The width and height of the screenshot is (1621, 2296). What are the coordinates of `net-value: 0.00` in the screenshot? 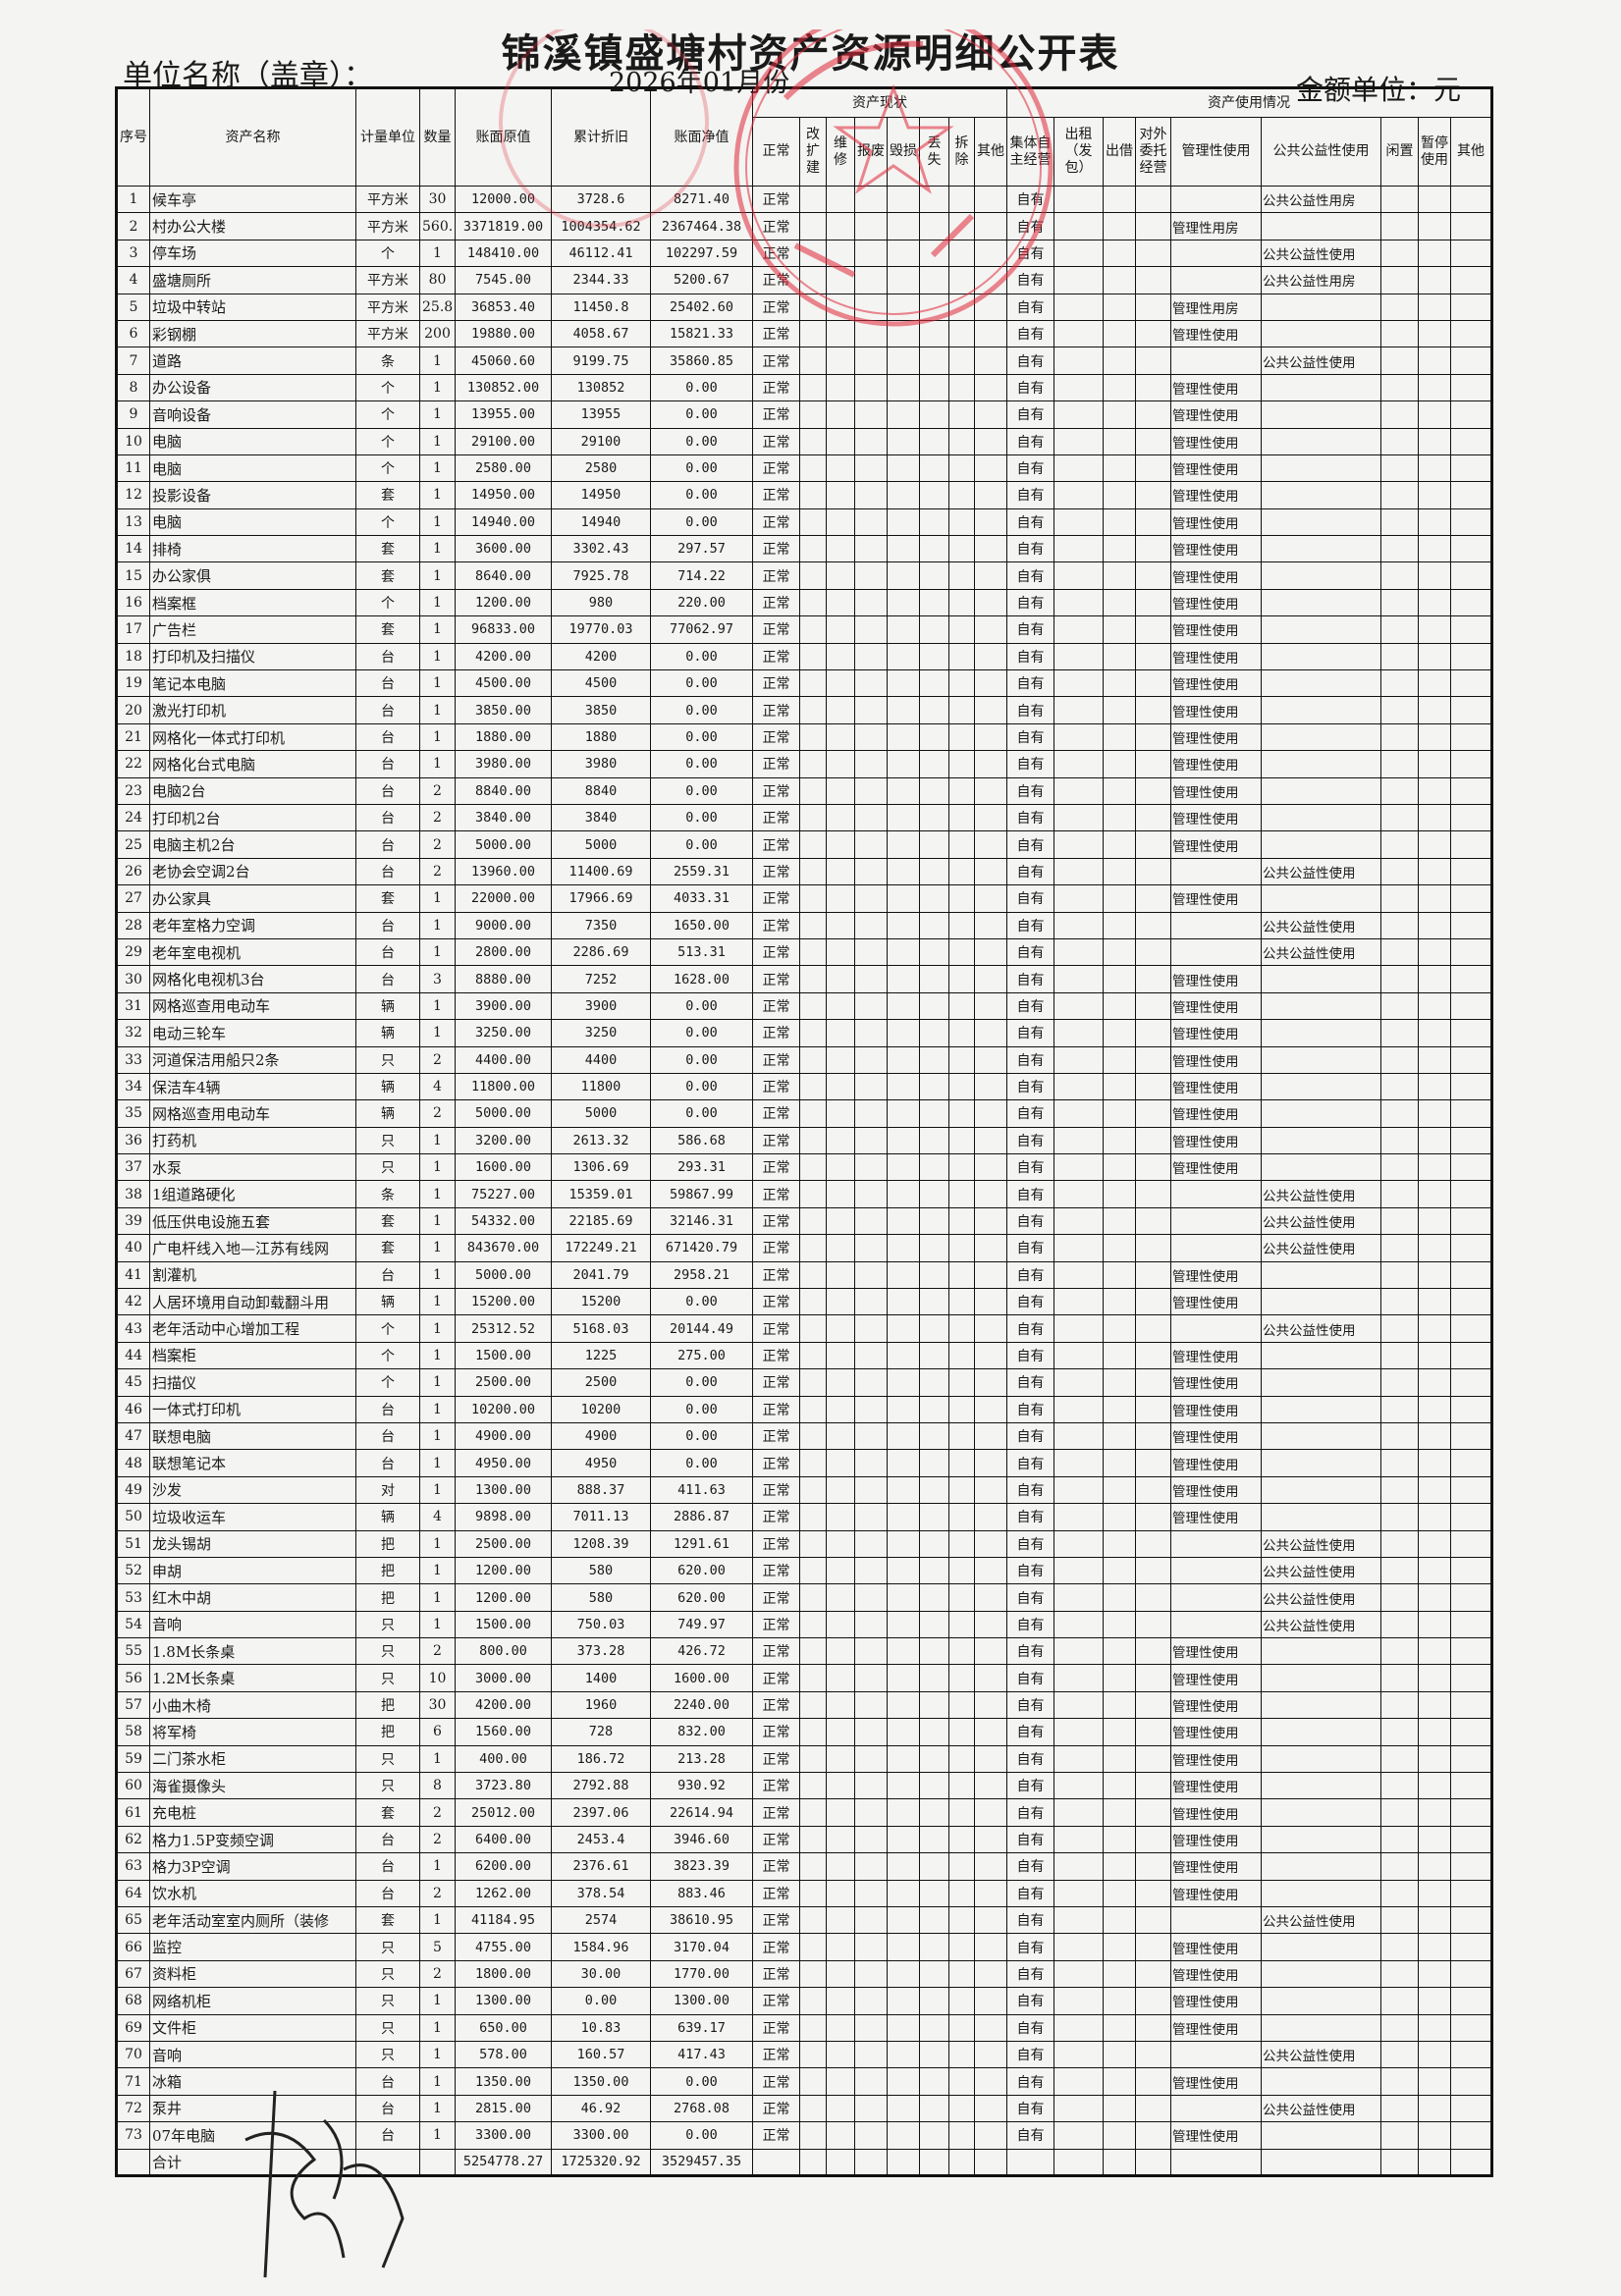 It's located at (701, 414).